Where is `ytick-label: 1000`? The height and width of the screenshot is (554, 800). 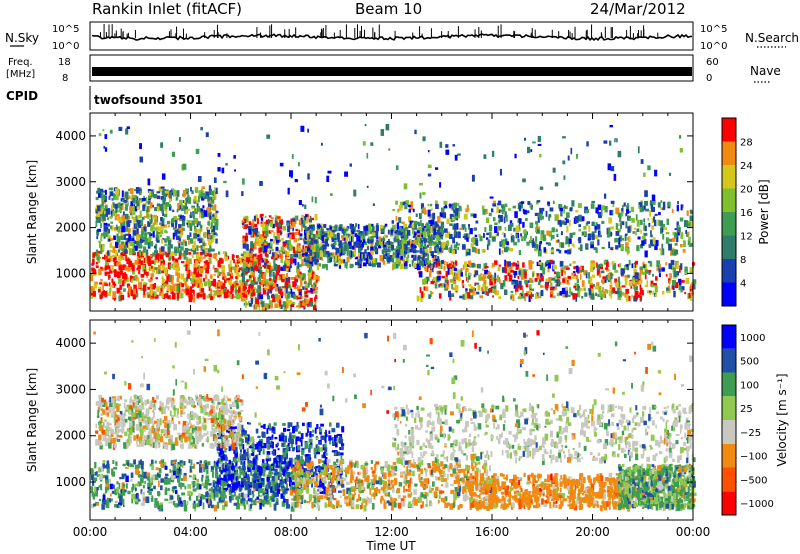 ytick-label: 1000 is located at coordinates (70, 273).